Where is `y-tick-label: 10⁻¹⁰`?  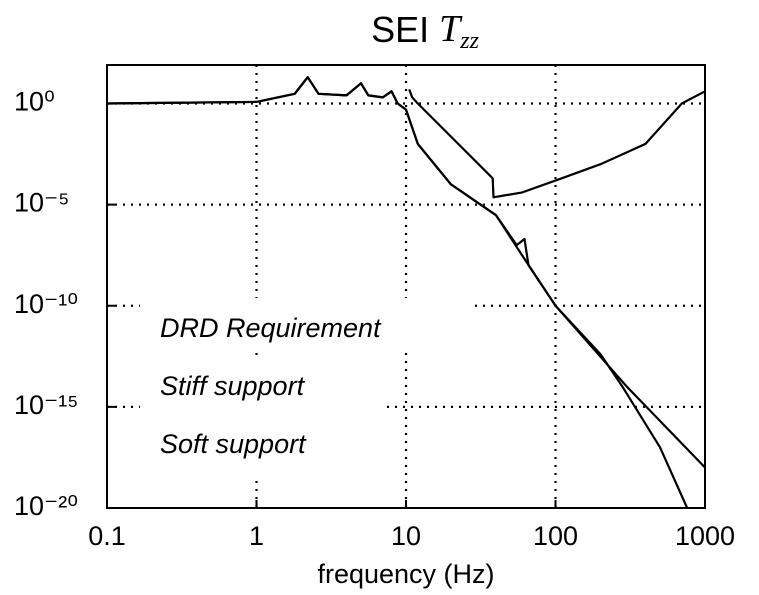
y-tick-label: 10⁻¹⁰ is located at coordinates (46, 304).